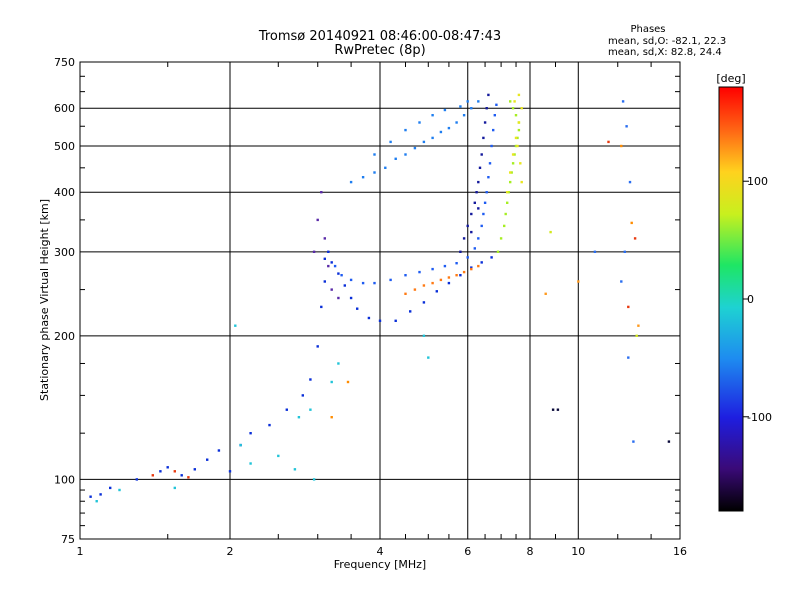 This screenshot has height=600, width=800. What do you see at coordinates (64, 108) in the screenshot?
I see `y-tick-label: 600` at bounding box center [64, 108].